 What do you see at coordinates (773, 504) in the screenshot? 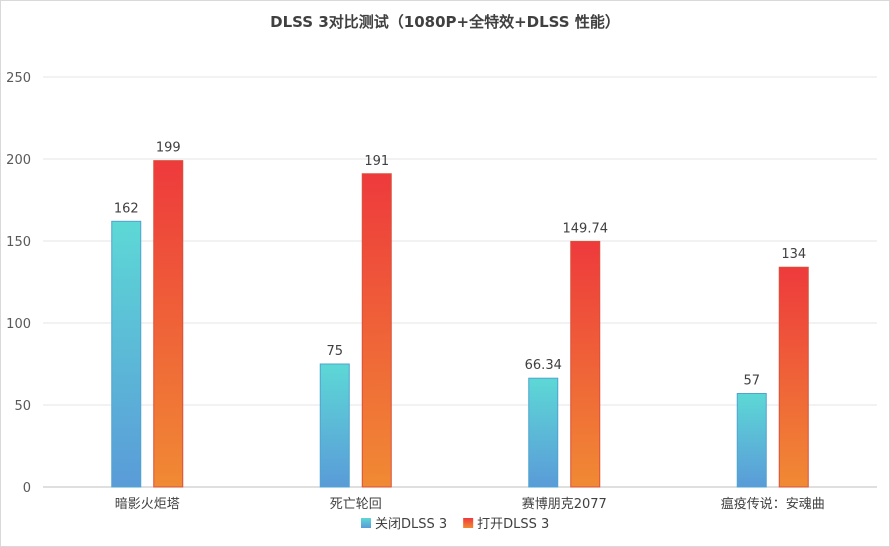
I see `x-category-label: 瘟疫传说：安魂曲` at bounding box center [773, 504].